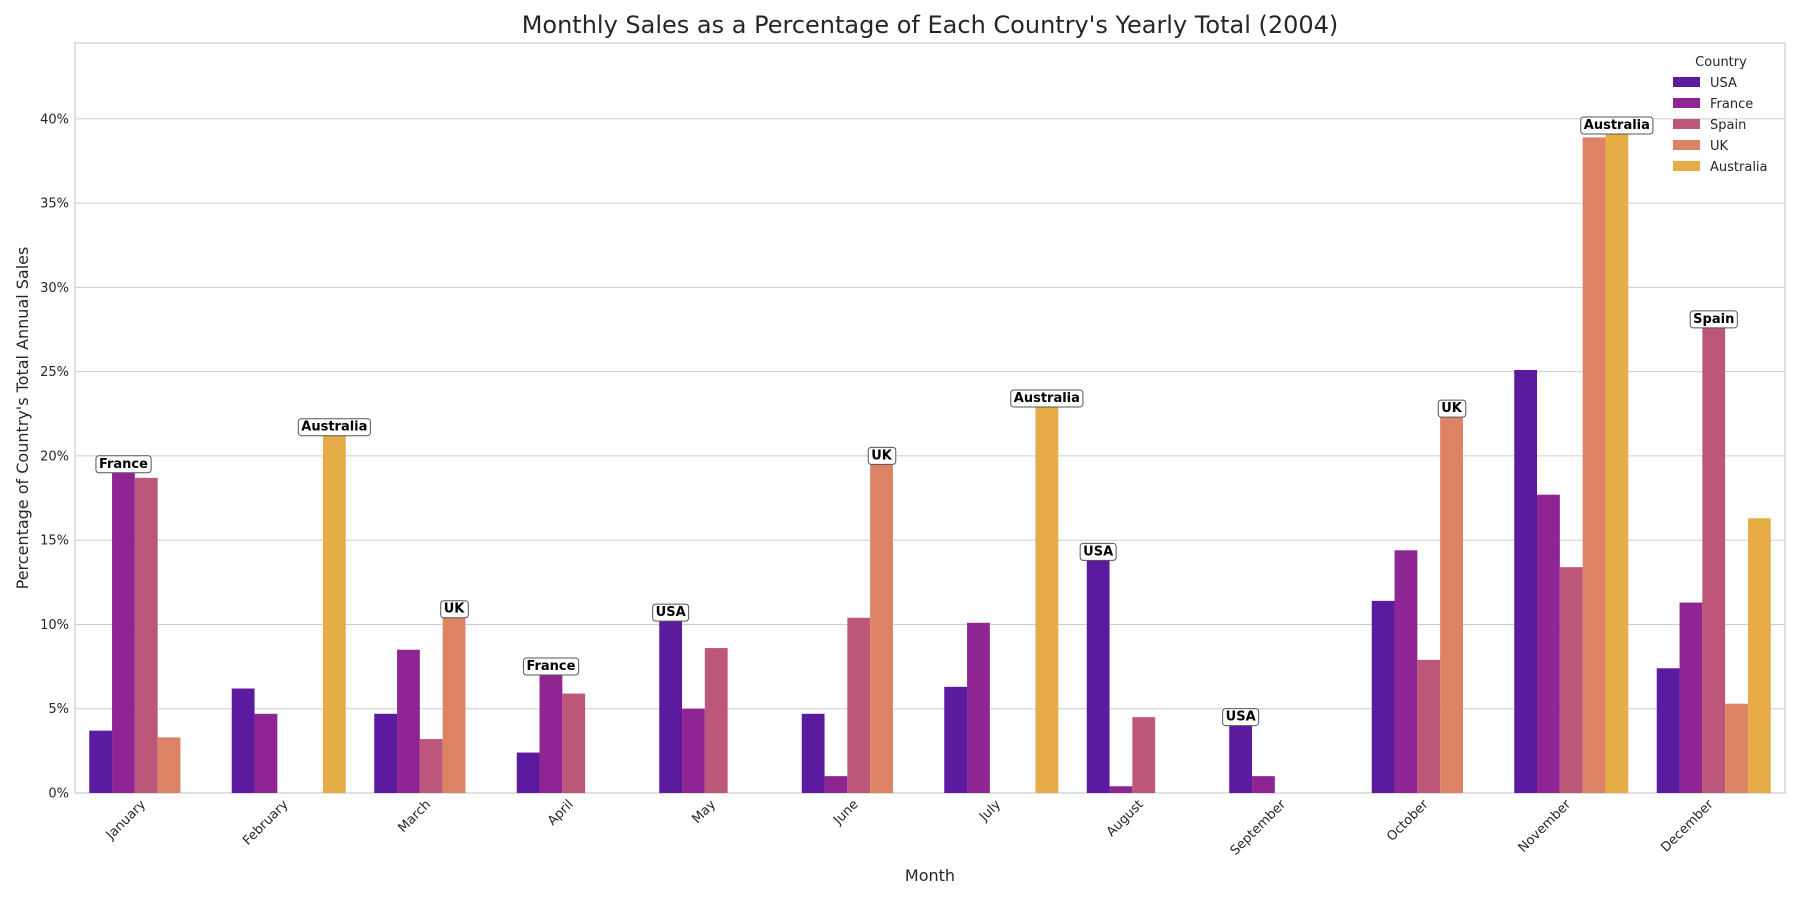 The width and height of the screenshot is (1800, 904). I want to click on bar-spain-may, so click(716, 720).